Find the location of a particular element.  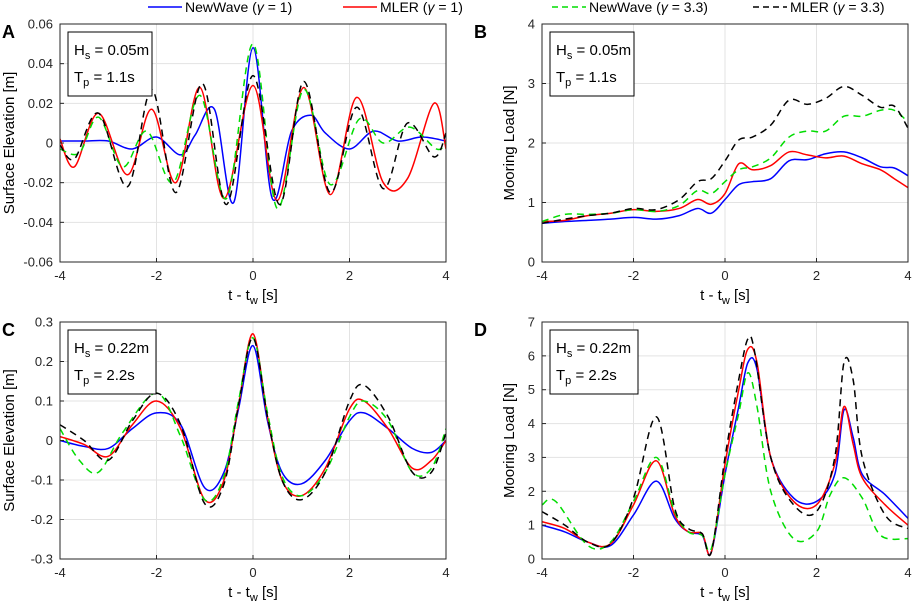

legend-entry: NewWave (γ = 3.3) is located at coordinates (630, 7).